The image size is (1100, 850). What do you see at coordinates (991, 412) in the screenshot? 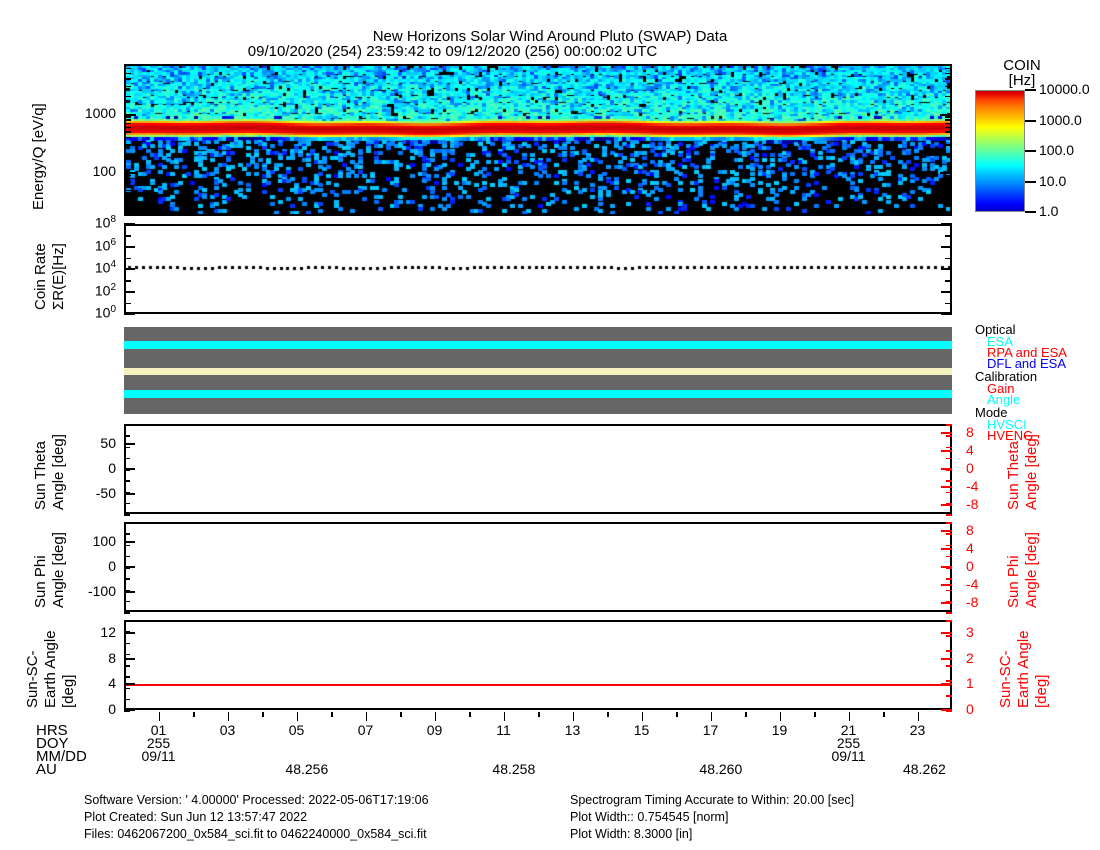
I see `status-legend-heading: Mode` at bounding box center [991, 412].